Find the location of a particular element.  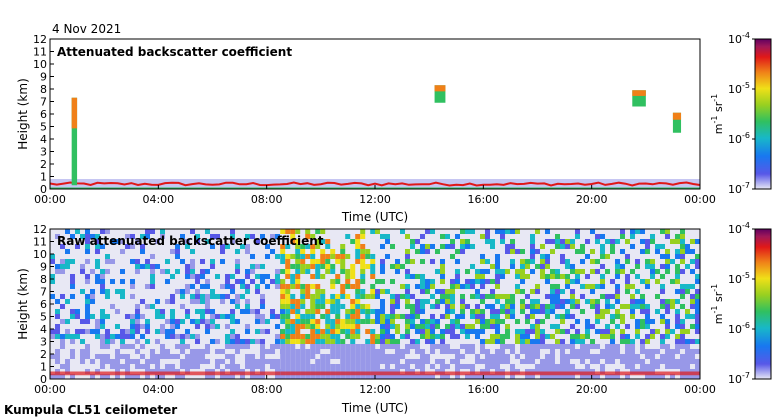

cloud-core is located at coordinates (677, 116).